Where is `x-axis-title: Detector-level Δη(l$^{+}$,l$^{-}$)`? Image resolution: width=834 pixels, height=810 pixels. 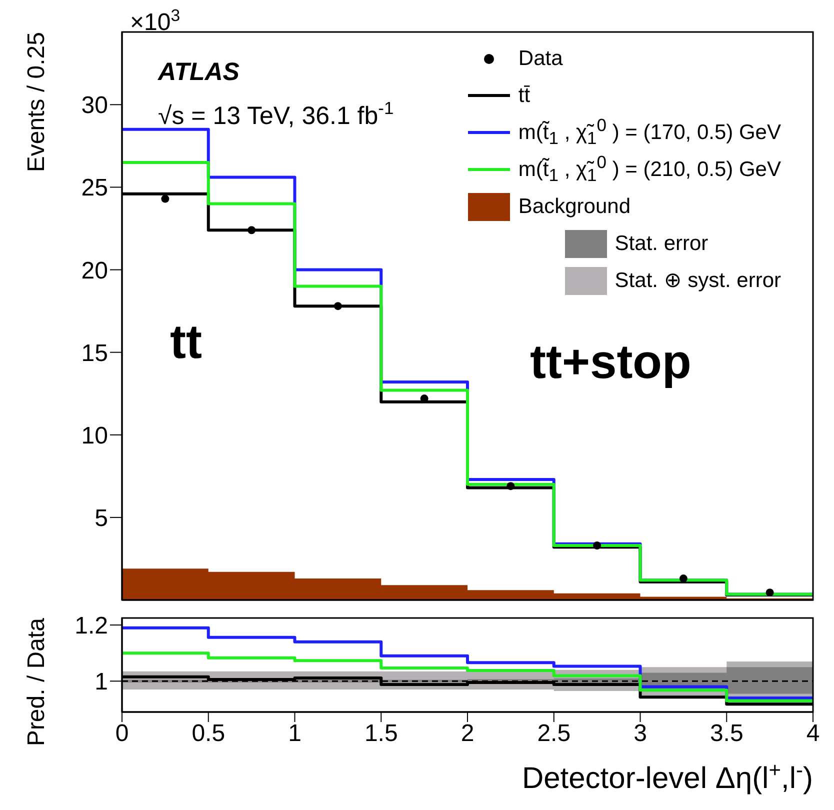 x-axis-title: Detector-level Δη(l$^{+}$,l$^{-}$) is located at coordinates (667, 776).